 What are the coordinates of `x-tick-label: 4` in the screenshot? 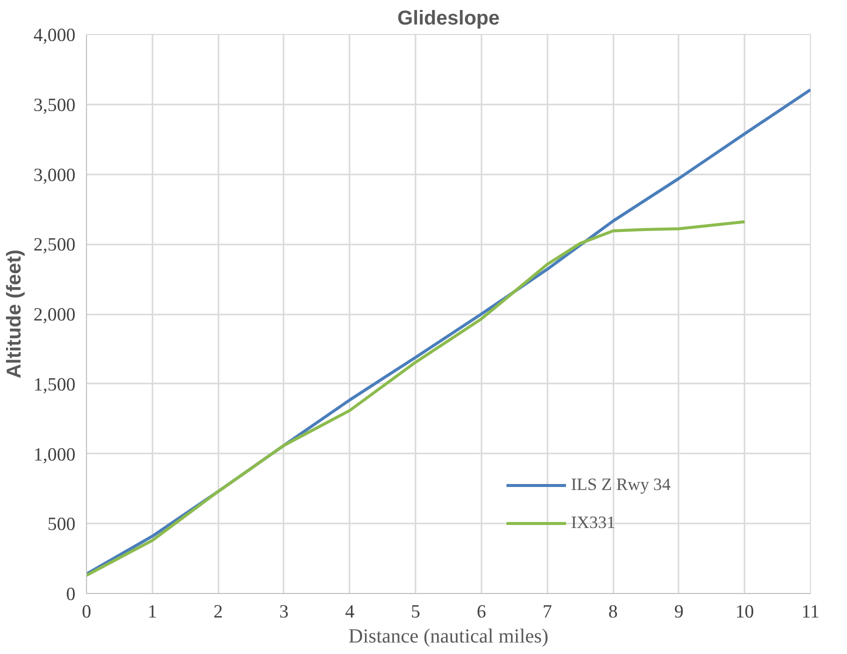 It's located at (350, 612).